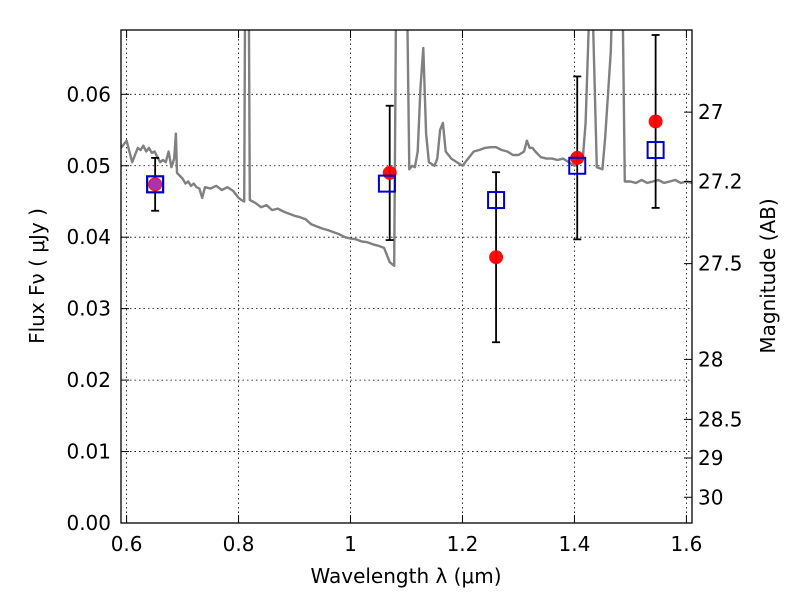 This screenshot has width=800, height=600. I want to click on right-tick-label: 27.5, so click(720, 264).